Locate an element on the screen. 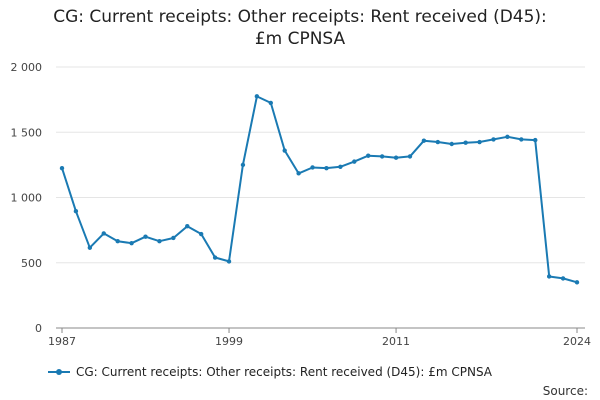  y-tick-label: 1 000 is located at coordinates (27, 198).